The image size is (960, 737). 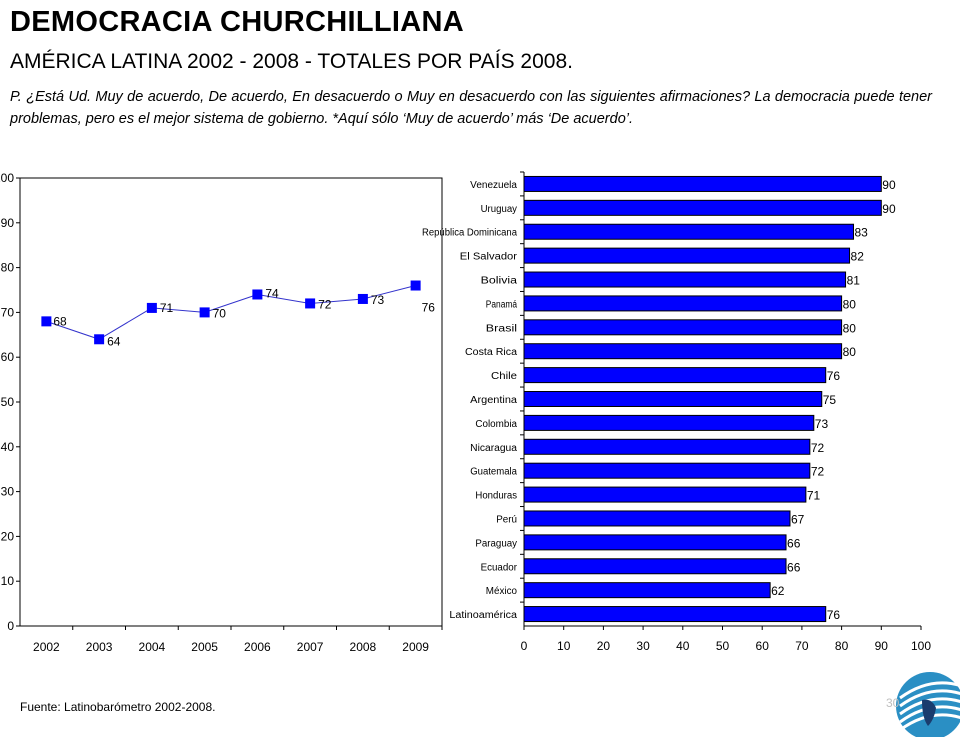 I want to click on x-tick-label: 2003, so click(x=99, y=647).